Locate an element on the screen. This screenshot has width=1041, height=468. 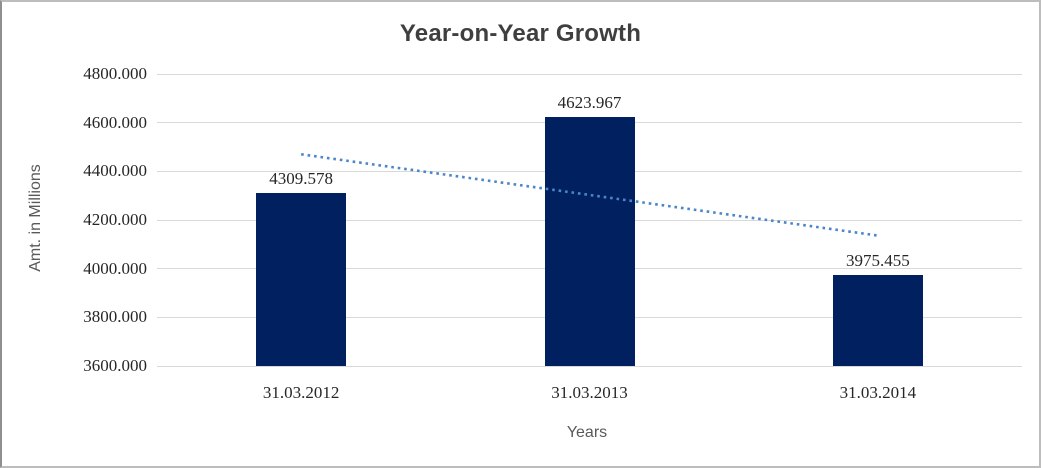
y-tick-label: 4000.000 is located at coordinates (115, 268).